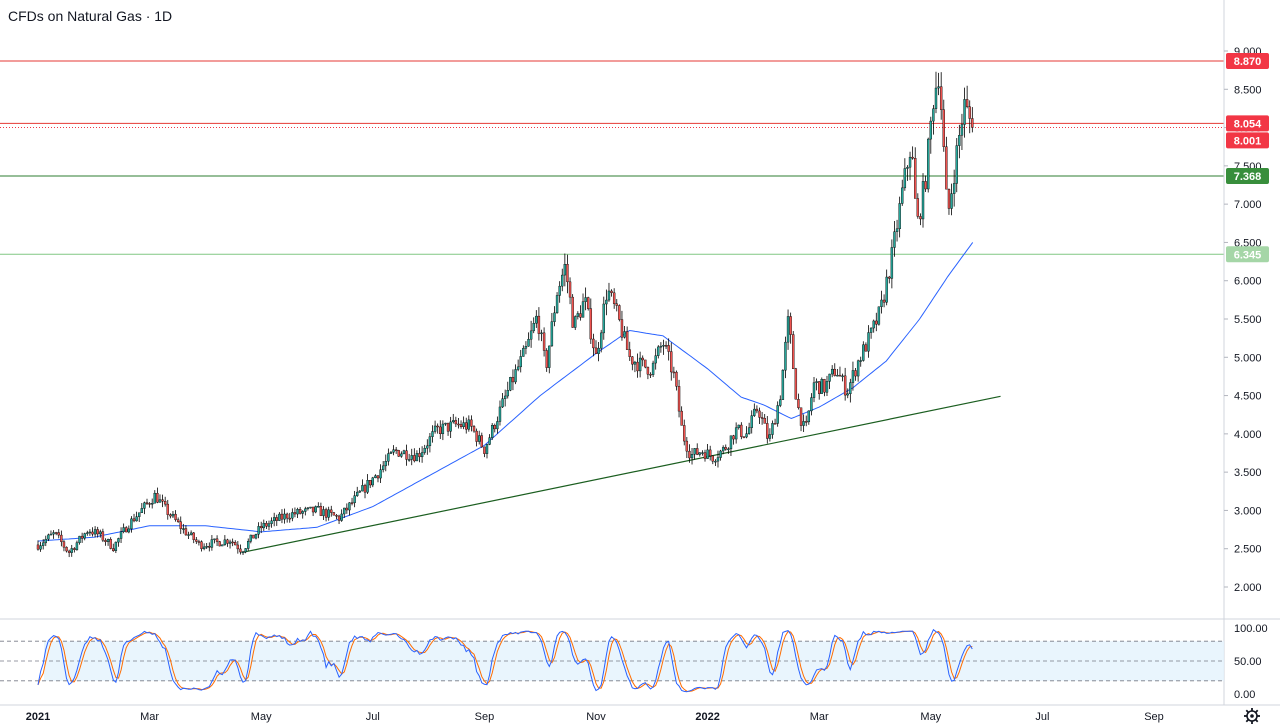  I want to click on oscillator-k-line, so click(505, 660).